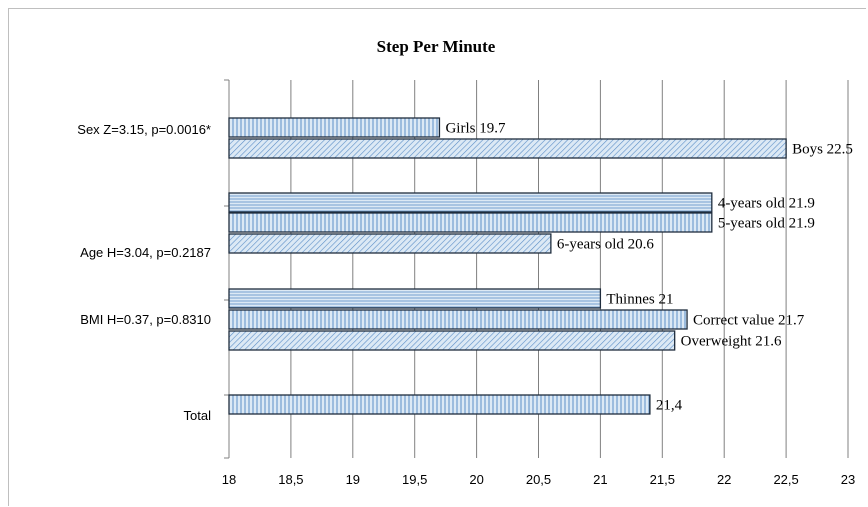 This screenshot has height=507, width=868. Describe the element at coordinates (606, 245) in the screenshot. I see `data-label: 6-years old 20.6` at that location.